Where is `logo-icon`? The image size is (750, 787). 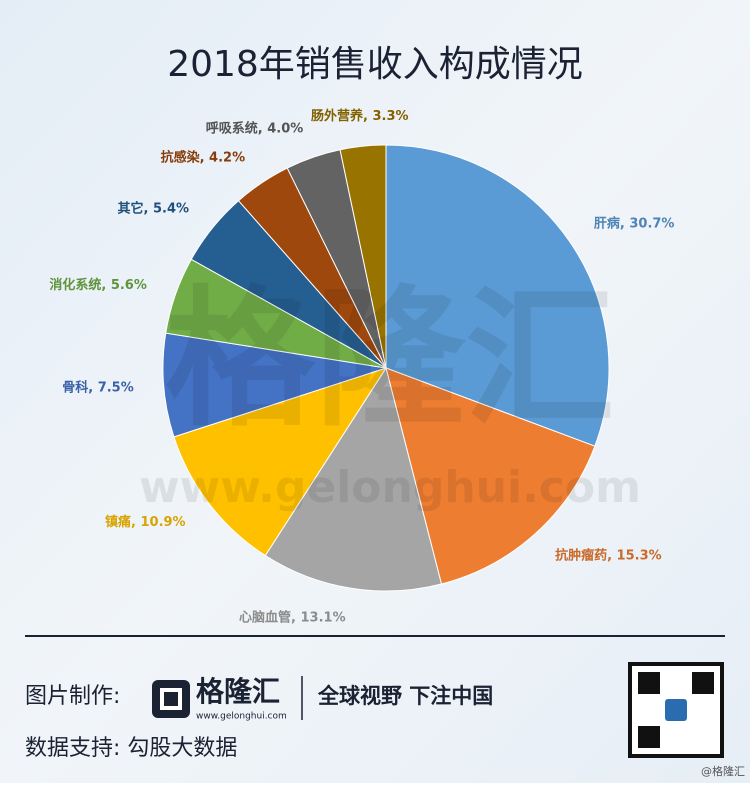 logo-icon is located at coordinates (171, 699).